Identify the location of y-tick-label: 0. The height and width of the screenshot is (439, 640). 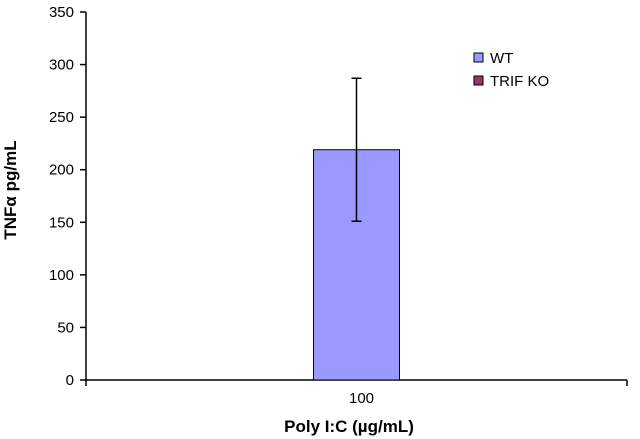
(70, 380).